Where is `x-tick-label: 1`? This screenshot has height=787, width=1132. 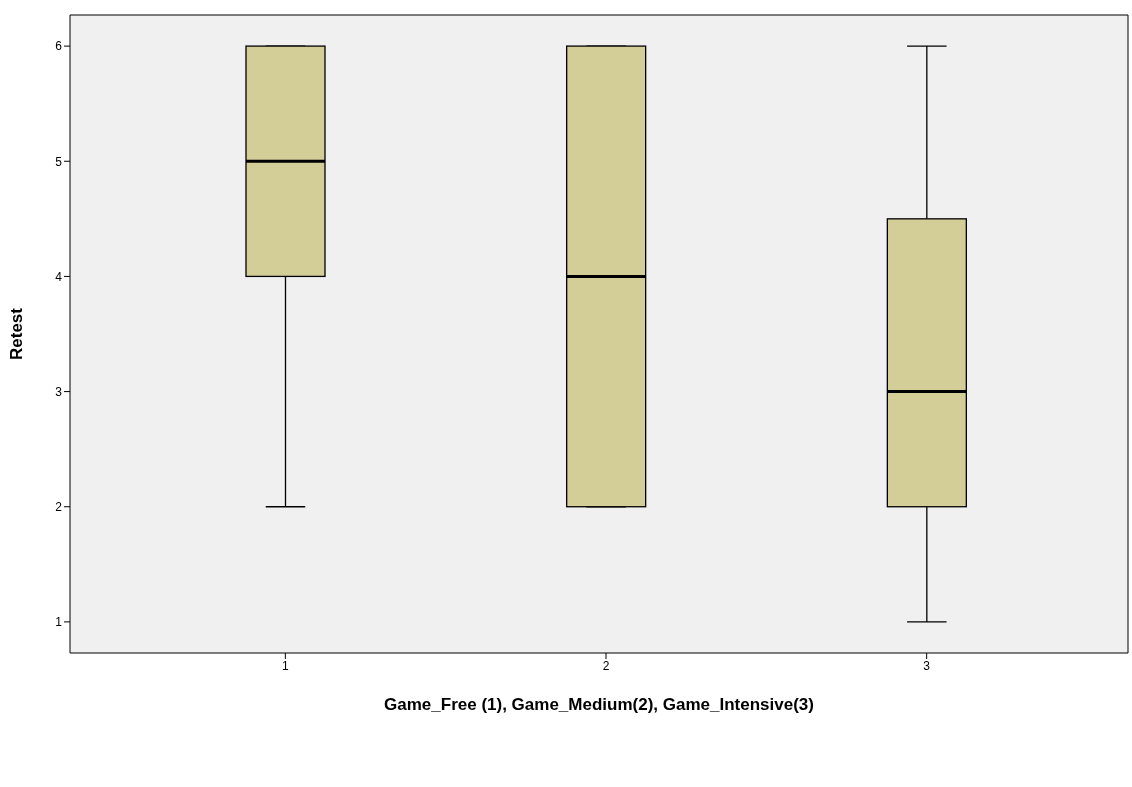
x-tick-label: 1 is located at coordinates (285, 665).